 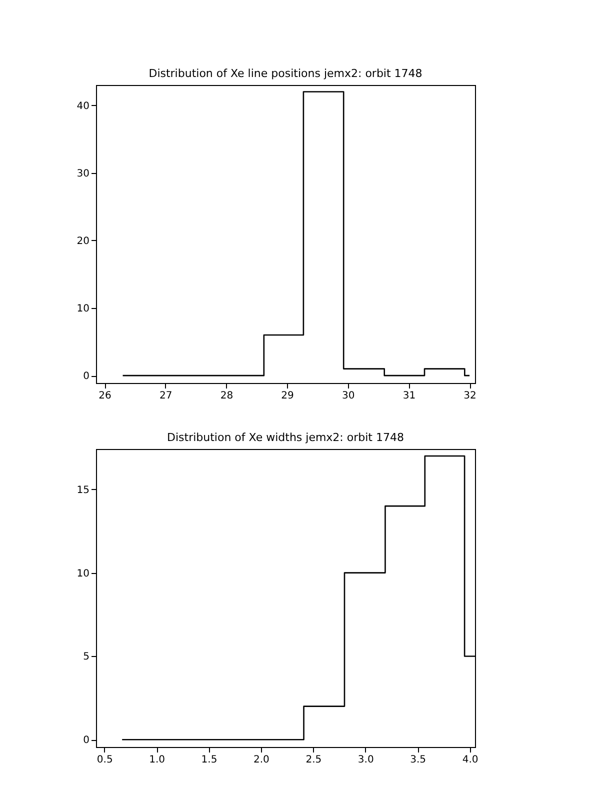 I want to click on y-tick-label: 30, so click(x=83, y=174).